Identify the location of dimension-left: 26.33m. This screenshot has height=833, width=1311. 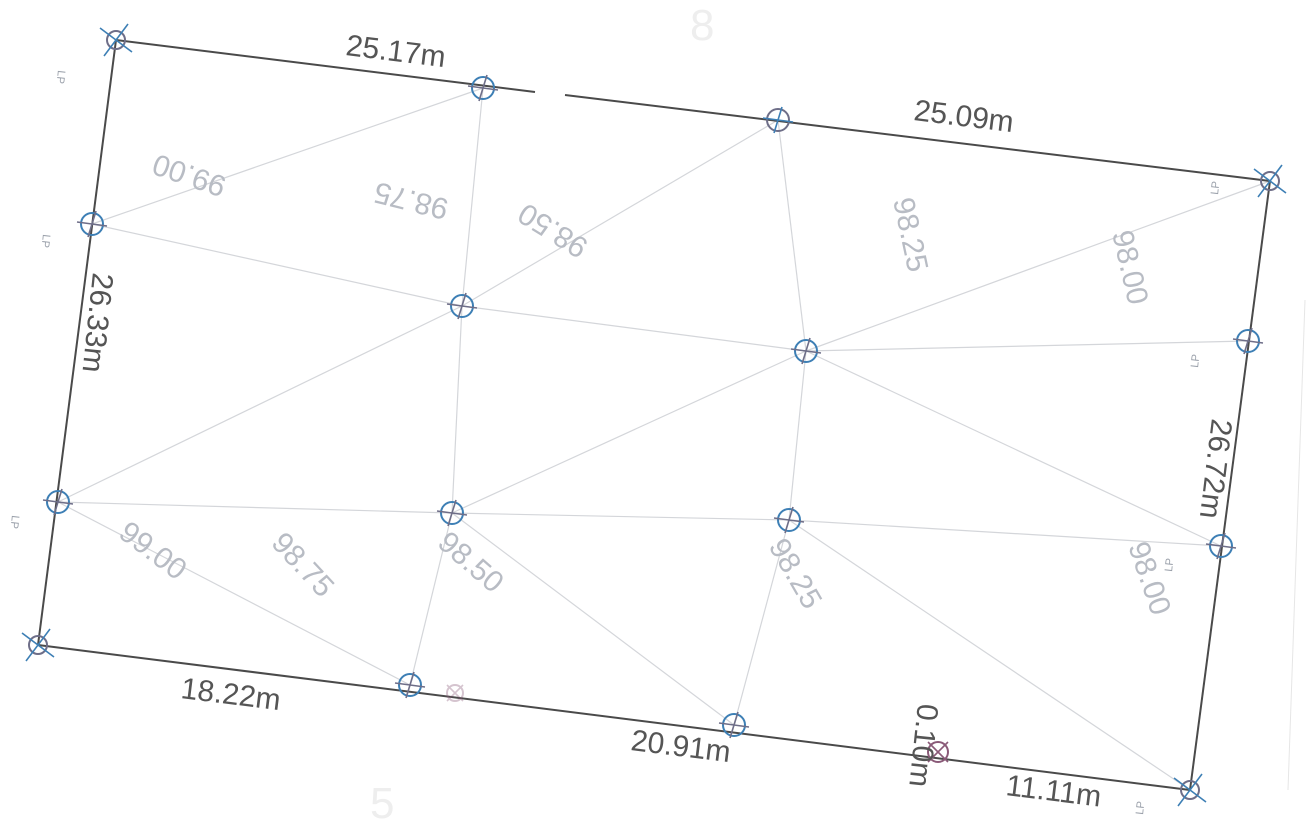
(97, 322).